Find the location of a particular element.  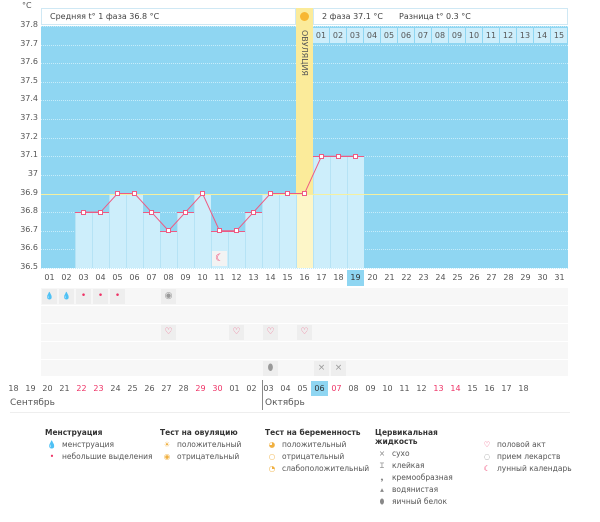

calendar-date: 24 is located at coordinates (115, 388).